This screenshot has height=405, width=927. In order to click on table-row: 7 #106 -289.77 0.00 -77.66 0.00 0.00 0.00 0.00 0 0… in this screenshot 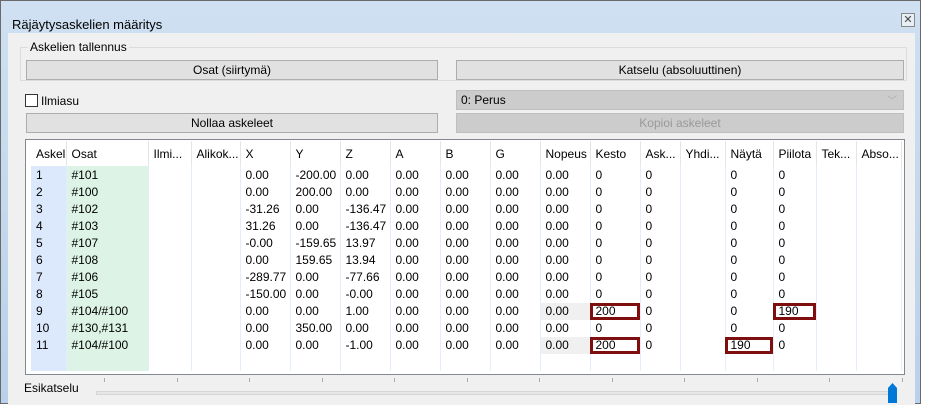, I will do `click(466, 277)`.